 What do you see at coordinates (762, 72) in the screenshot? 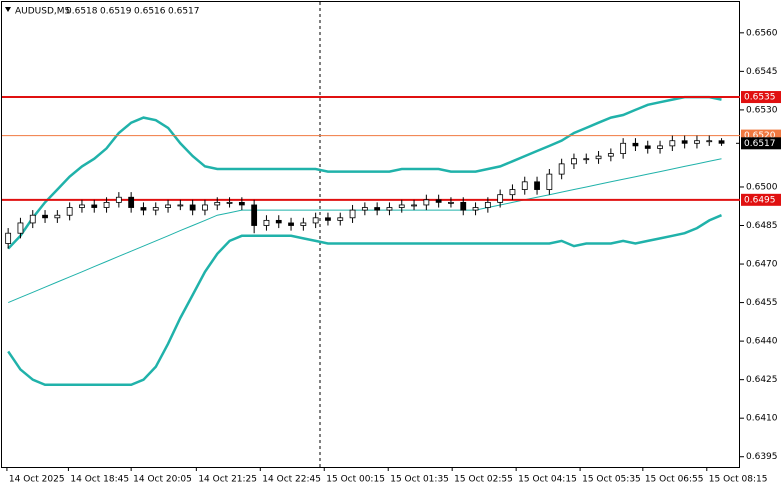
I see `y-tick-label: 0.6545` at bounding box center [762, 72].